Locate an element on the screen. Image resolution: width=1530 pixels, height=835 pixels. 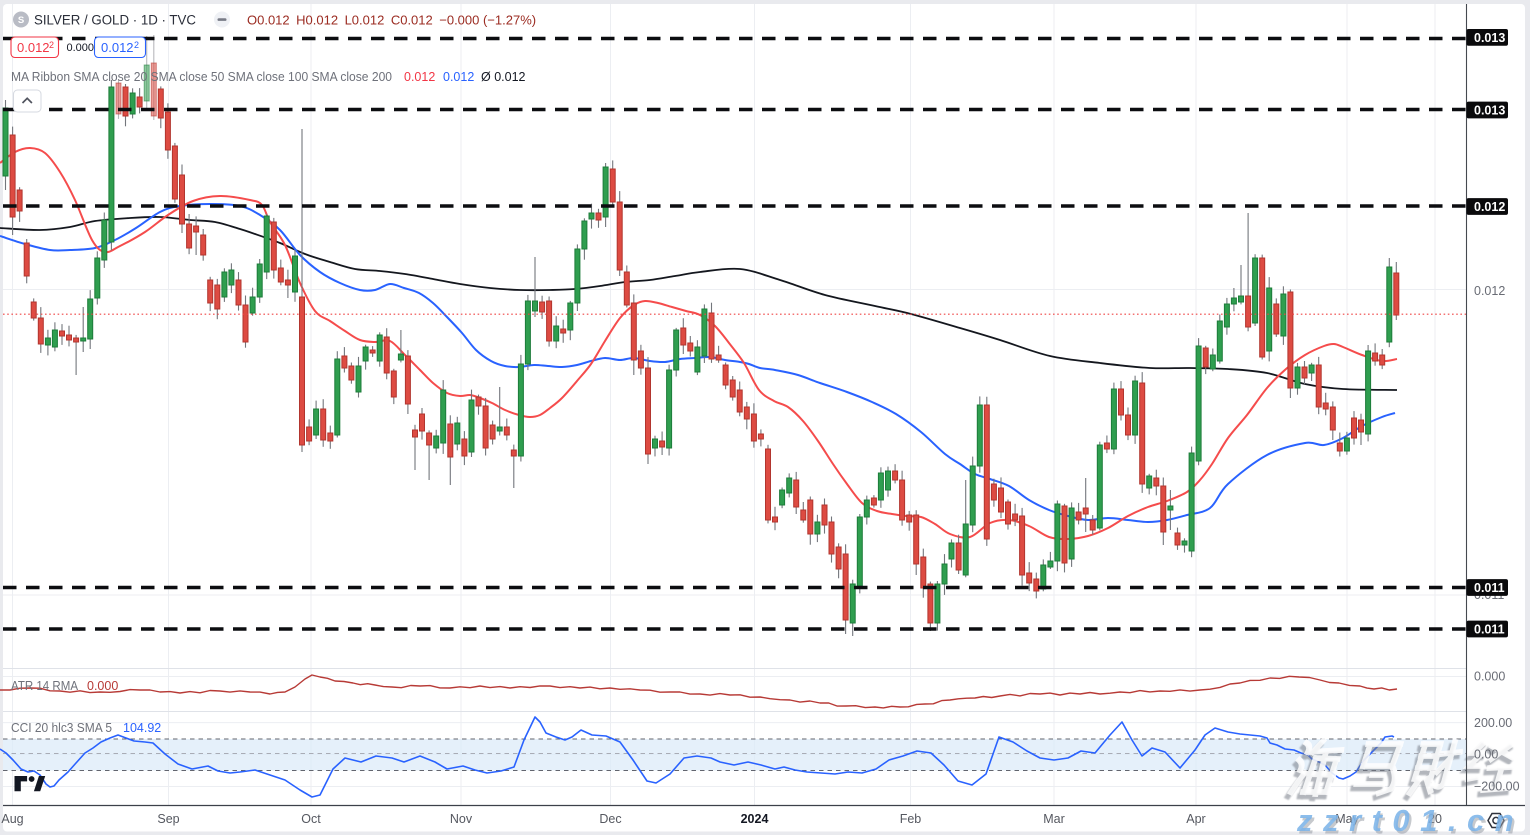
svg-text: Nov is located at coordinates (461, 819).